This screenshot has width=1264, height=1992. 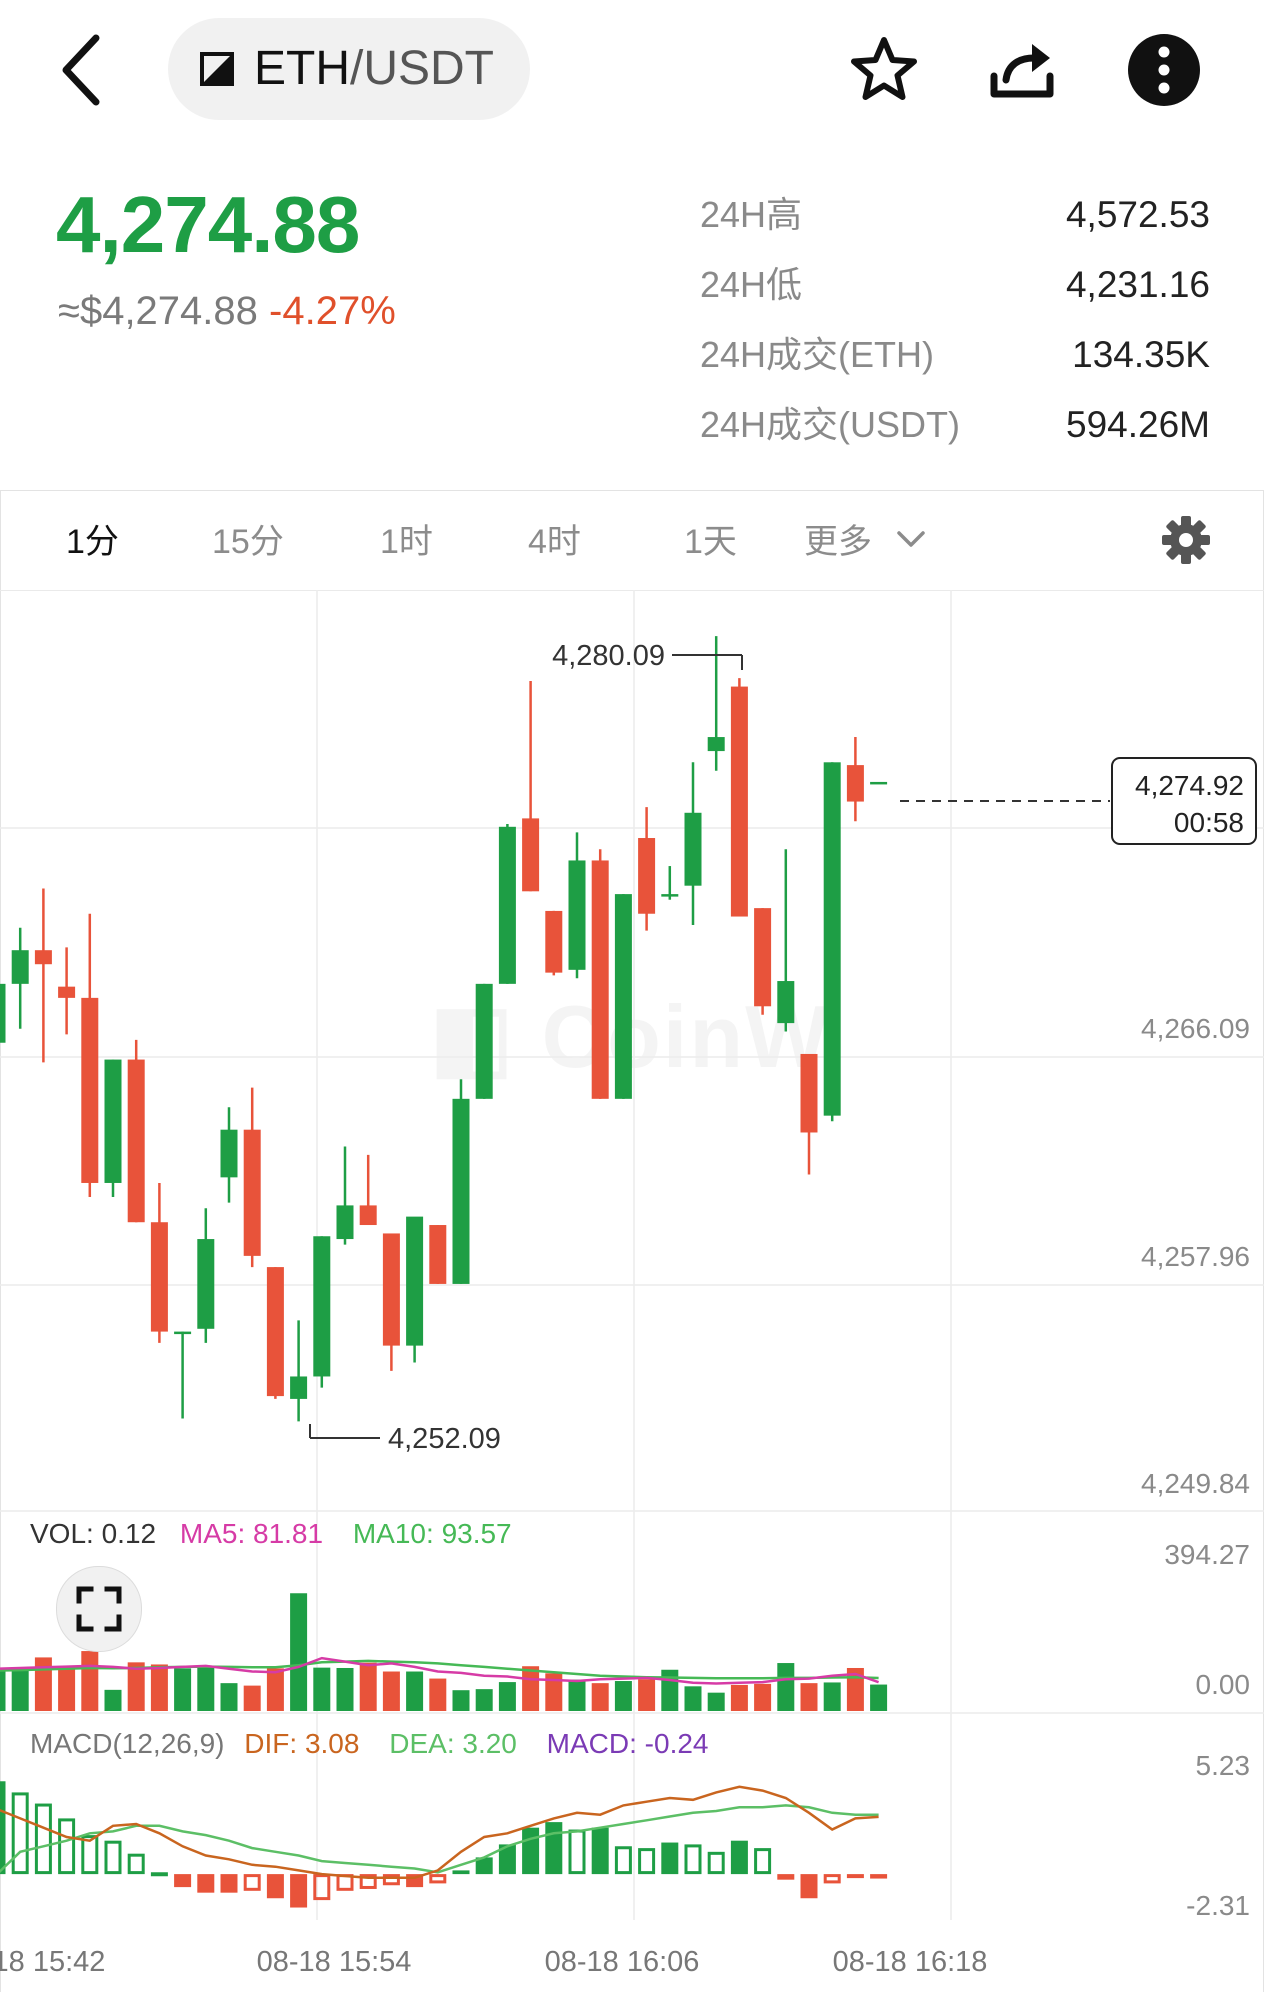 What do you see at coordinates (127, 1743) in the screenshot?
I see `macd-params: MACD(12,26,9)` at bounding box center [127, 1743].